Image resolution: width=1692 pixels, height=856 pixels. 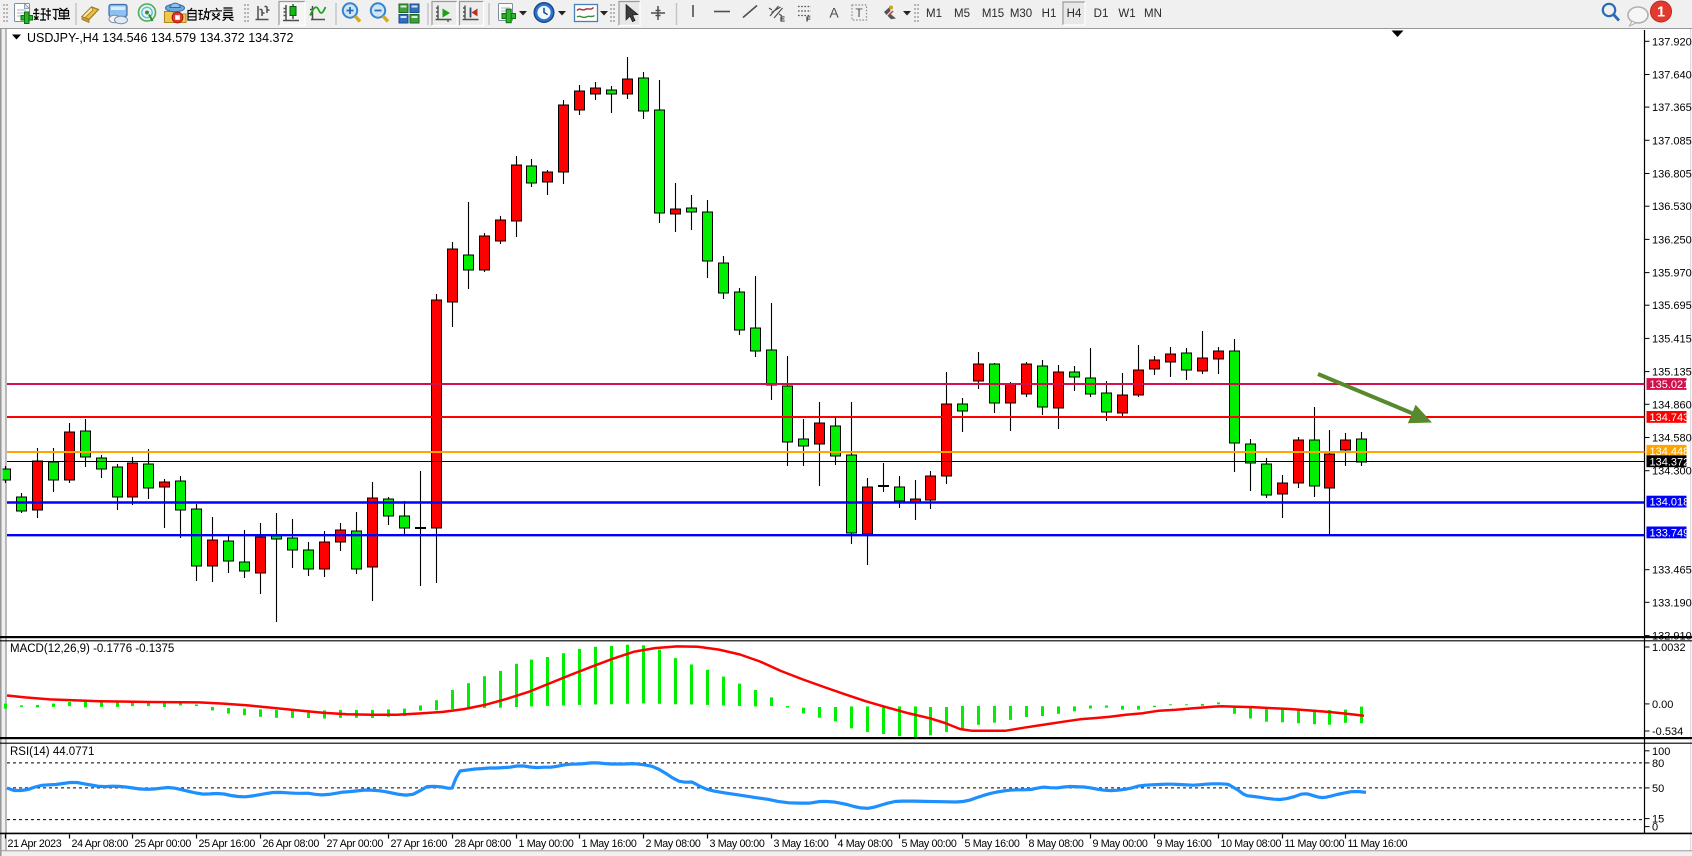 I want to click on svg-text: 134.743, so click(x=1670, y=418).